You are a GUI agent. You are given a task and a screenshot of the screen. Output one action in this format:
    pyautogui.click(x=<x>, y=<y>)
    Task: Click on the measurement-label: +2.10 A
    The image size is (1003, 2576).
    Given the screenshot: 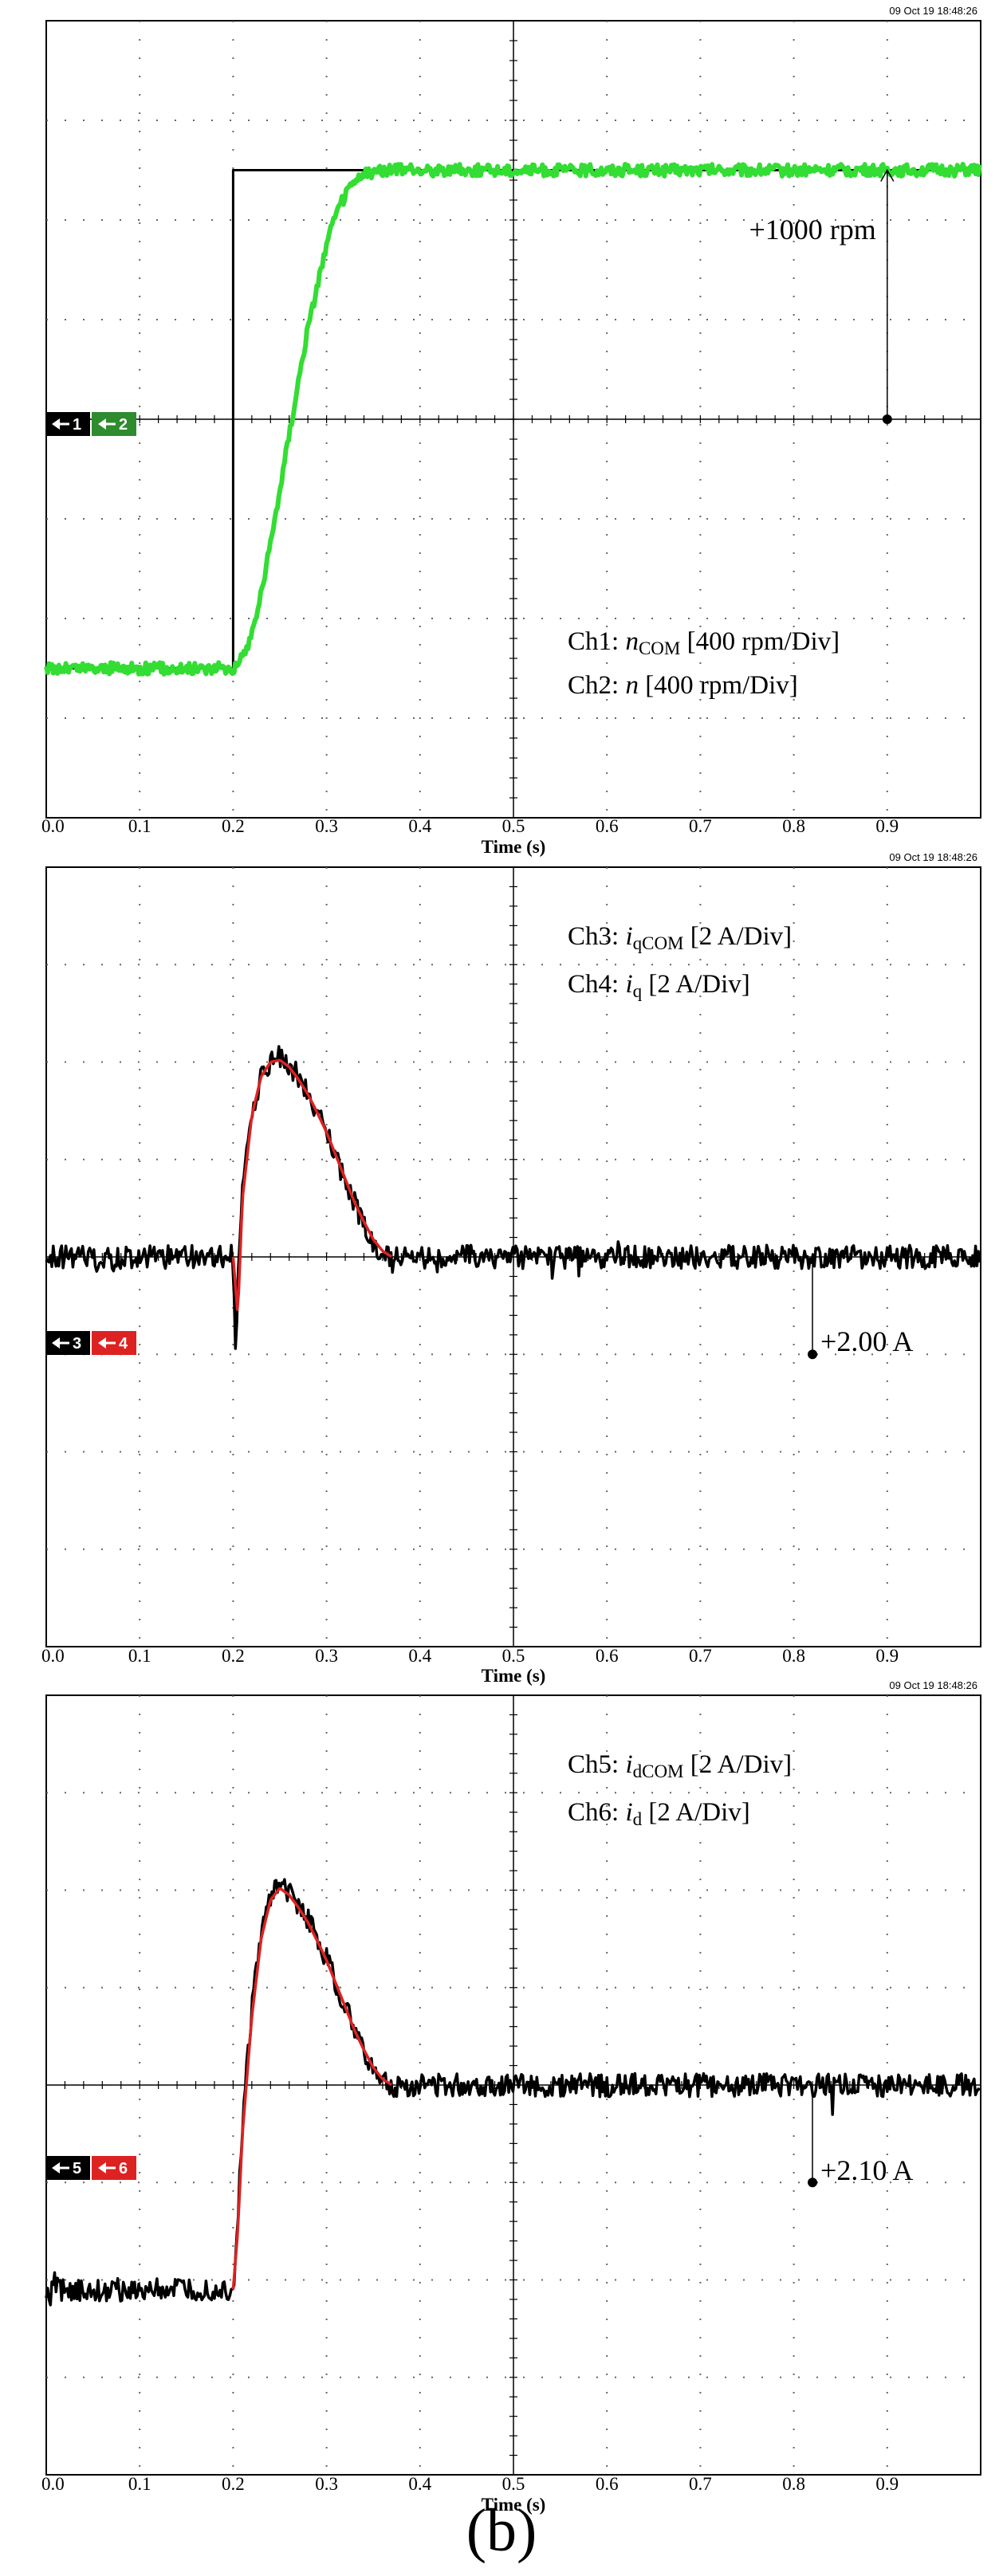 What is the action you would take?
    pyautogui.click(x=866, y=2170)
    